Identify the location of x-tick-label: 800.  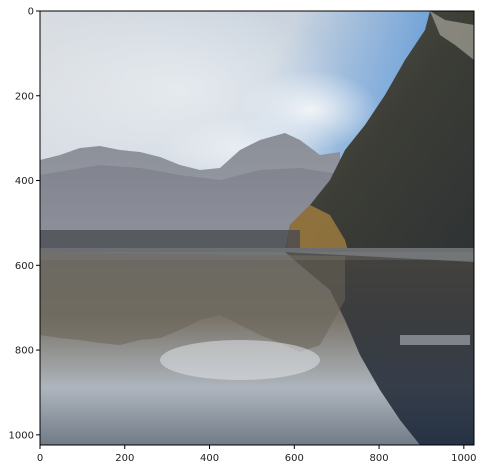
(379, 458).